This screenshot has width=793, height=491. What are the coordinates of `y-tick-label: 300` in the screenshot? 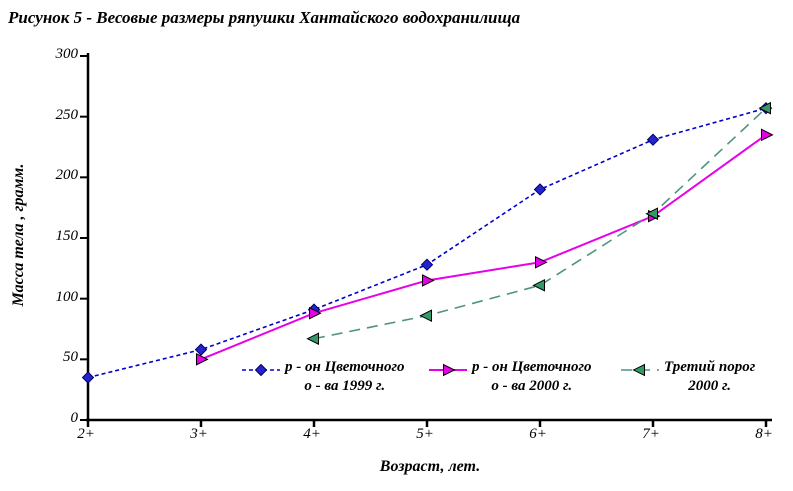 It's located at (67, 54).